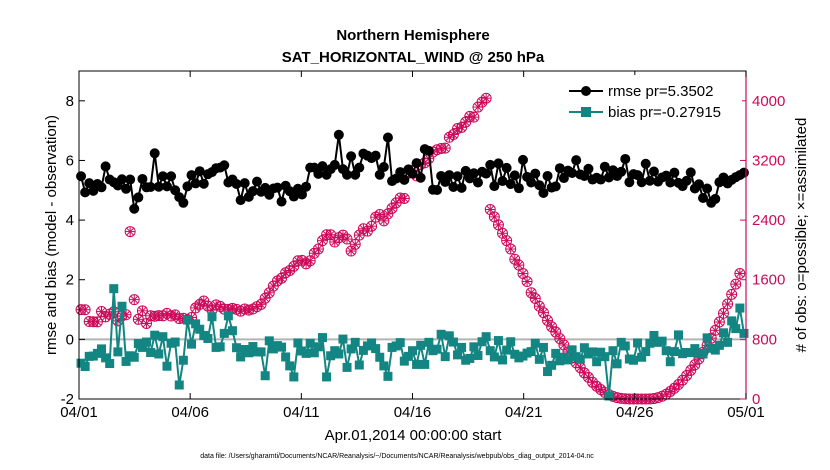  What do you see at coordinates (70, 339) in the screenshot?
I see `y-left-tick-label: 0` at bounding box center [70, 339].